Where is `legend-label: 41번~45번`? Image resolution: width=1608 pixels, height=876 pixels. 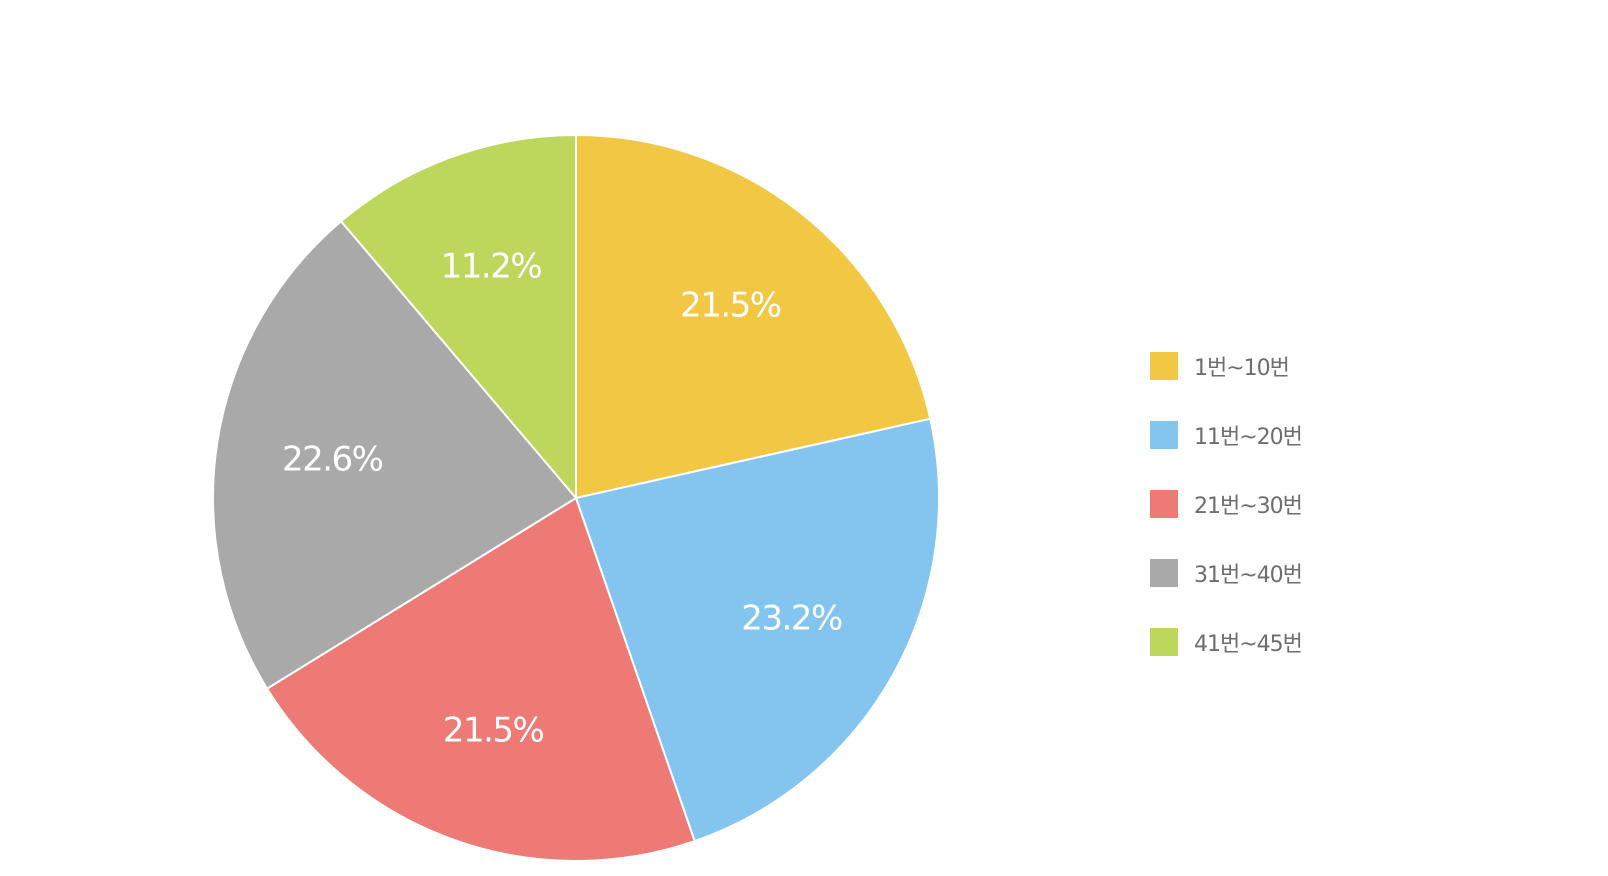
legend-label: 41번~45번 is located at coordinates (1248, 644).